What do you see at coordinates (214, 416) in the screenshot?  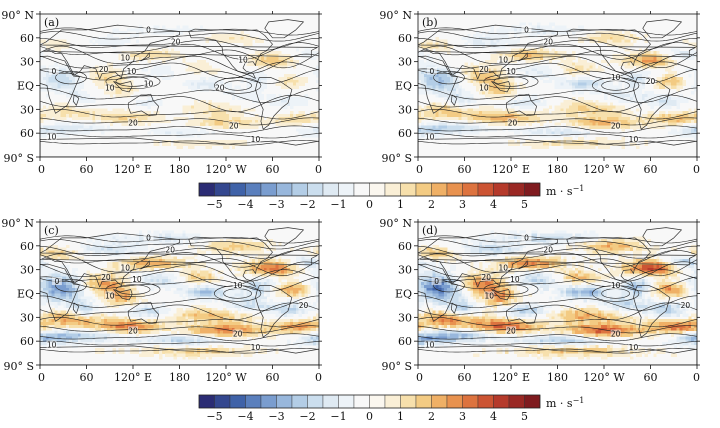 I see `colorbar-tick-label: −5` at bounding box center [214, 416].